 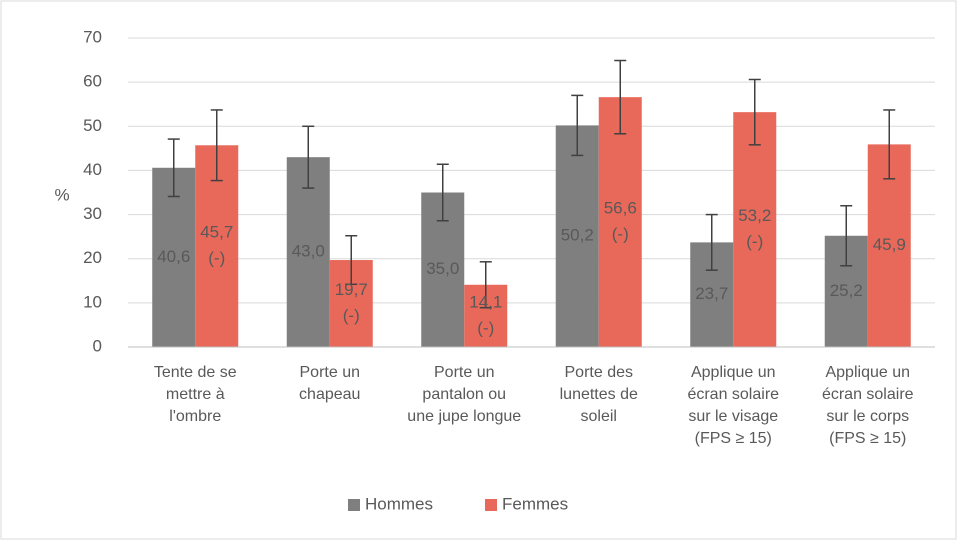 What do you see at coordinates (92, 125) in the screenshot?
I see `y-tick-label: 50` at bounding box center [92, 125].